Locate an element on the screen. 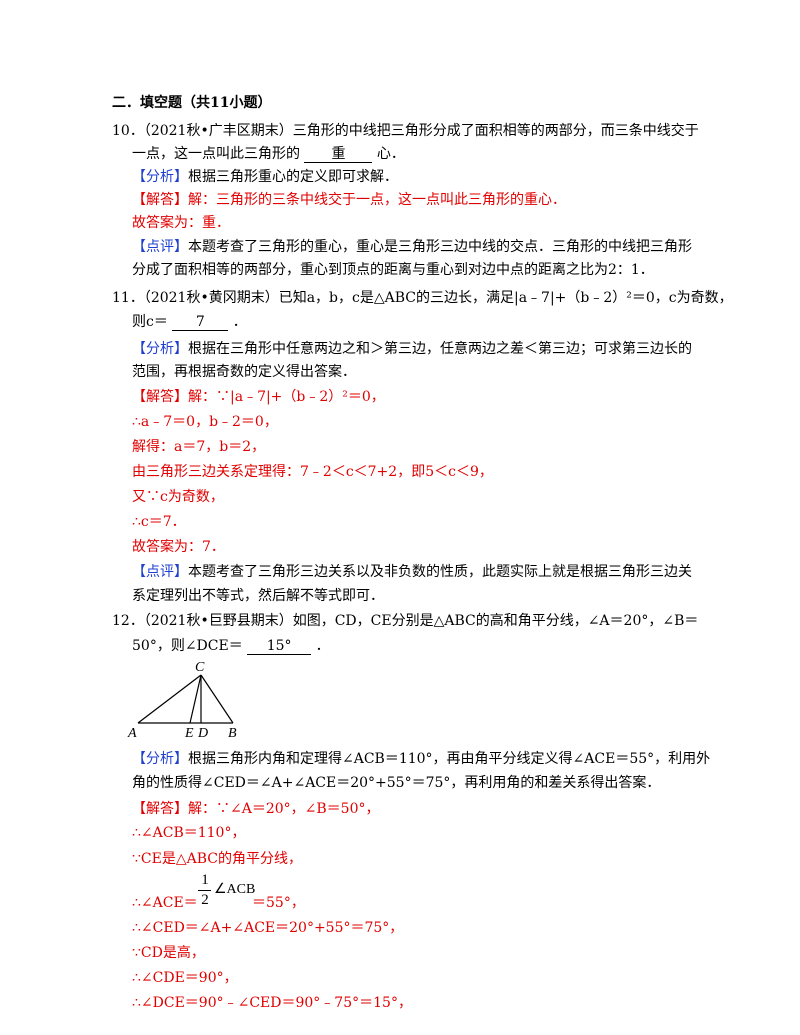 The image size is (800, 1035). q11-comment-line1: 【点评】本题考查了三角形三边关系以及非负数的性质，此题实际上就是根据三角形三边关 is located at coordinates (412, 572).